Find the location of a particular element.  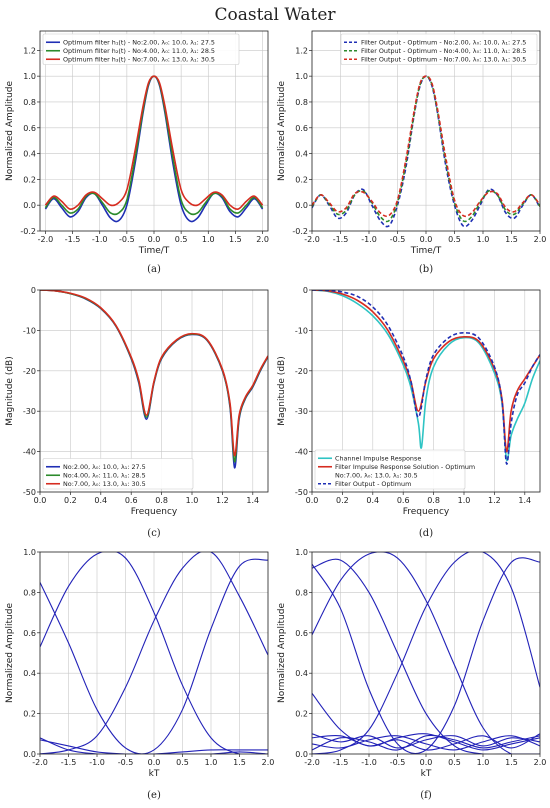

y-tick-label: 0.6 is located at coordinates (301, 633).